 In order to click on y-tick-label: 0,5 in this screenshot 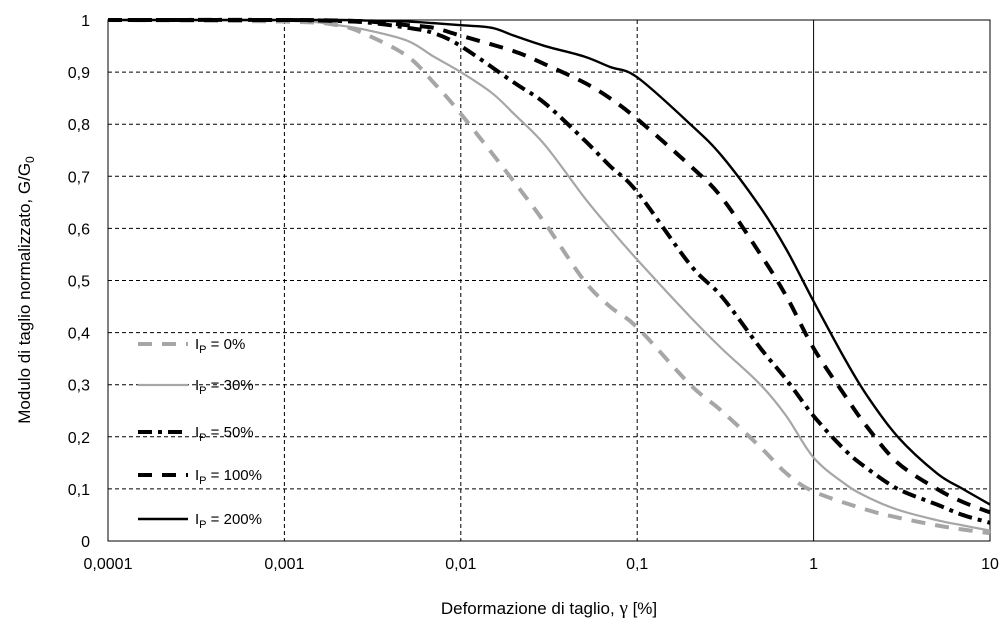, I will do `click(79, 282)`.